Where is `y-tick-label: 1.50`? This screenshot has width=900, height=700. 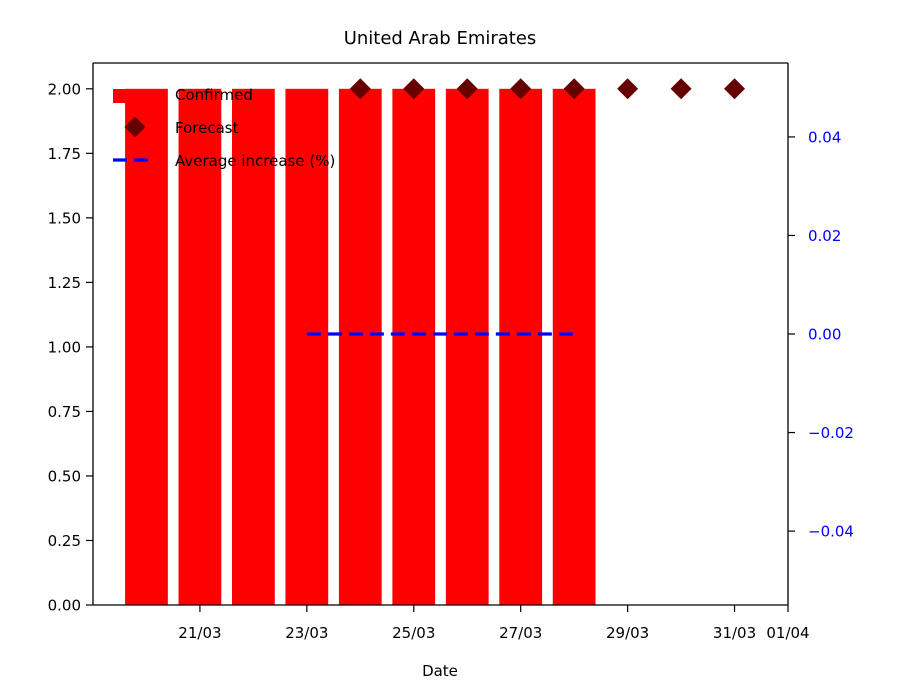 y-tick-label: 1.50 is located at coordinates (64, 218).